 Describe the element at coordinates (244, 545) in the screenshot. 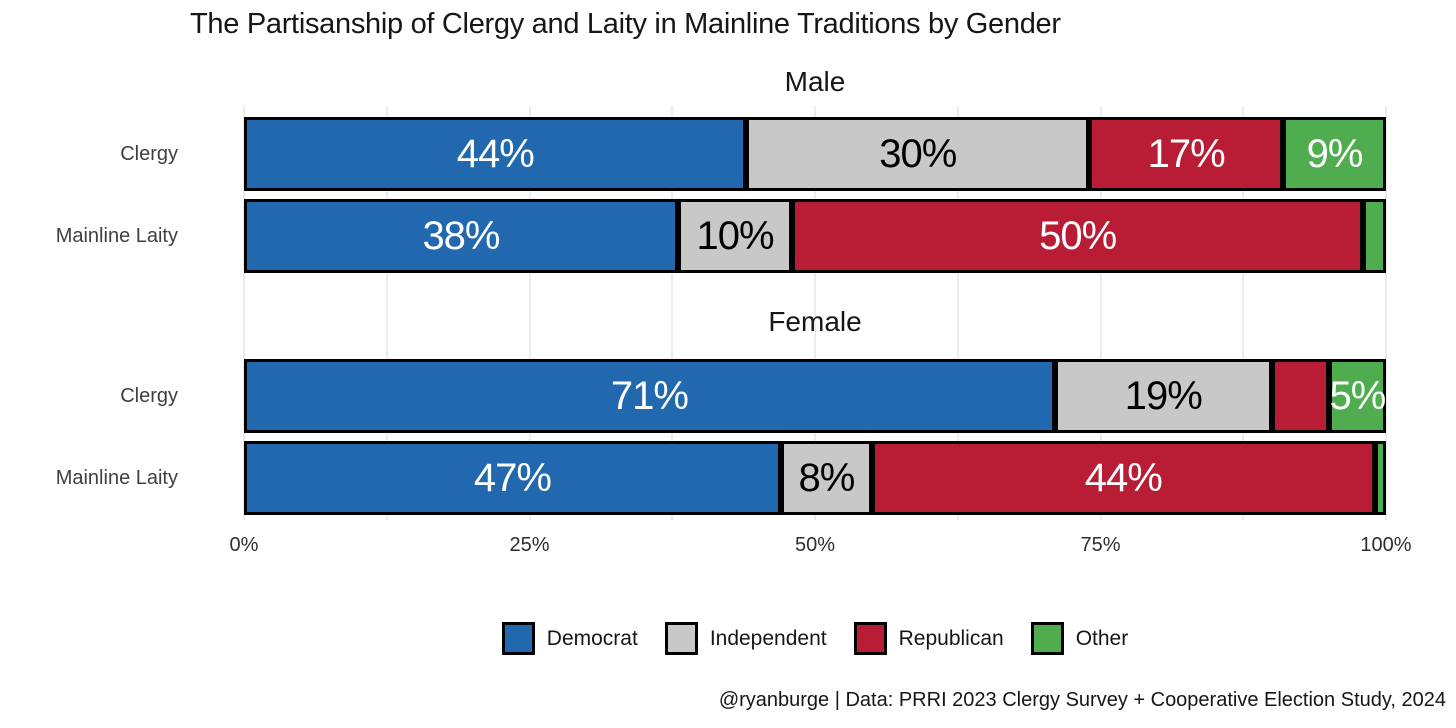

I see `x-axis-tick: 0%` at that location.